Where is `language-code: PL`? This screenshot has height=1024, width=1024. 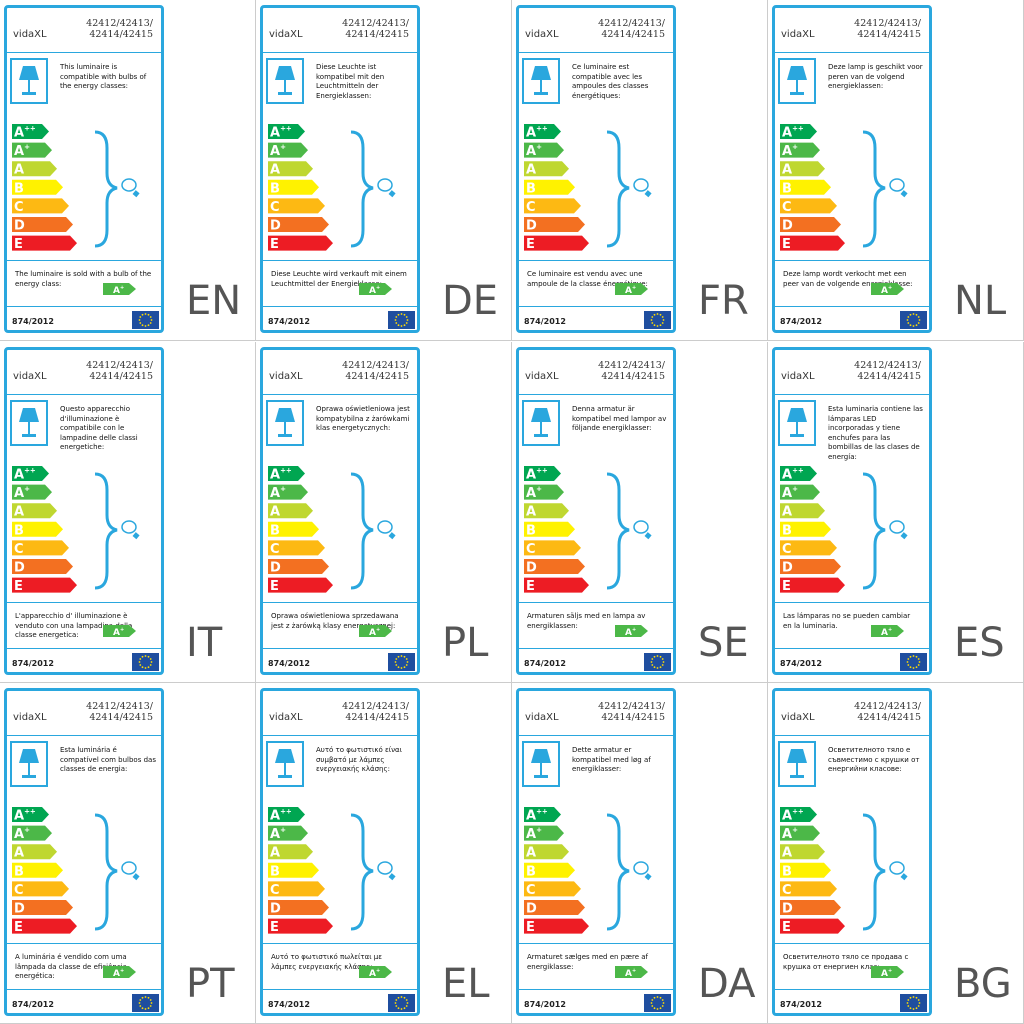
language-code: PL is located at coordinates (465, 643).